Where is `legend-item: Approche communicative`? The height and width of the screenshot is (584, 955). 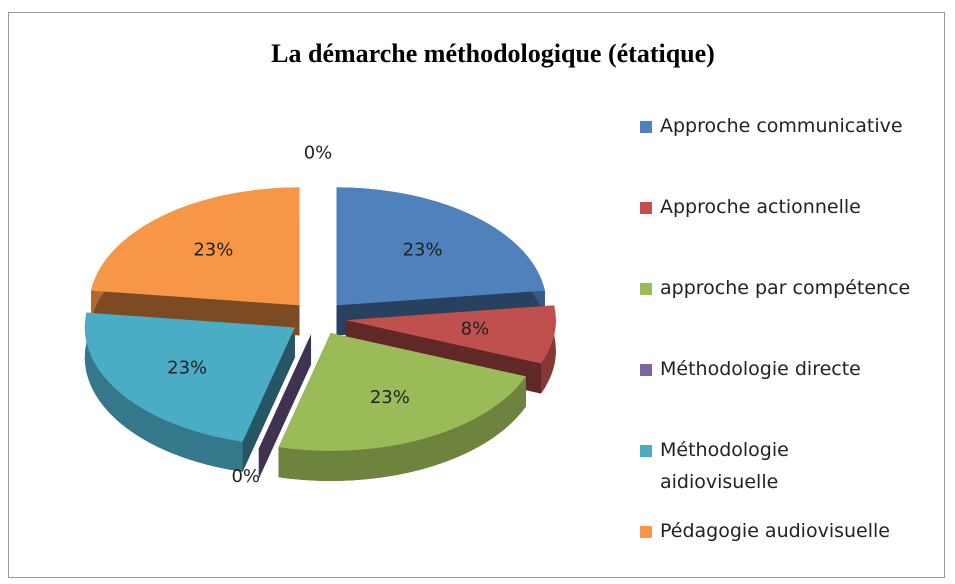
legend-item: Approche communicative is located at coordinates (795, 126).